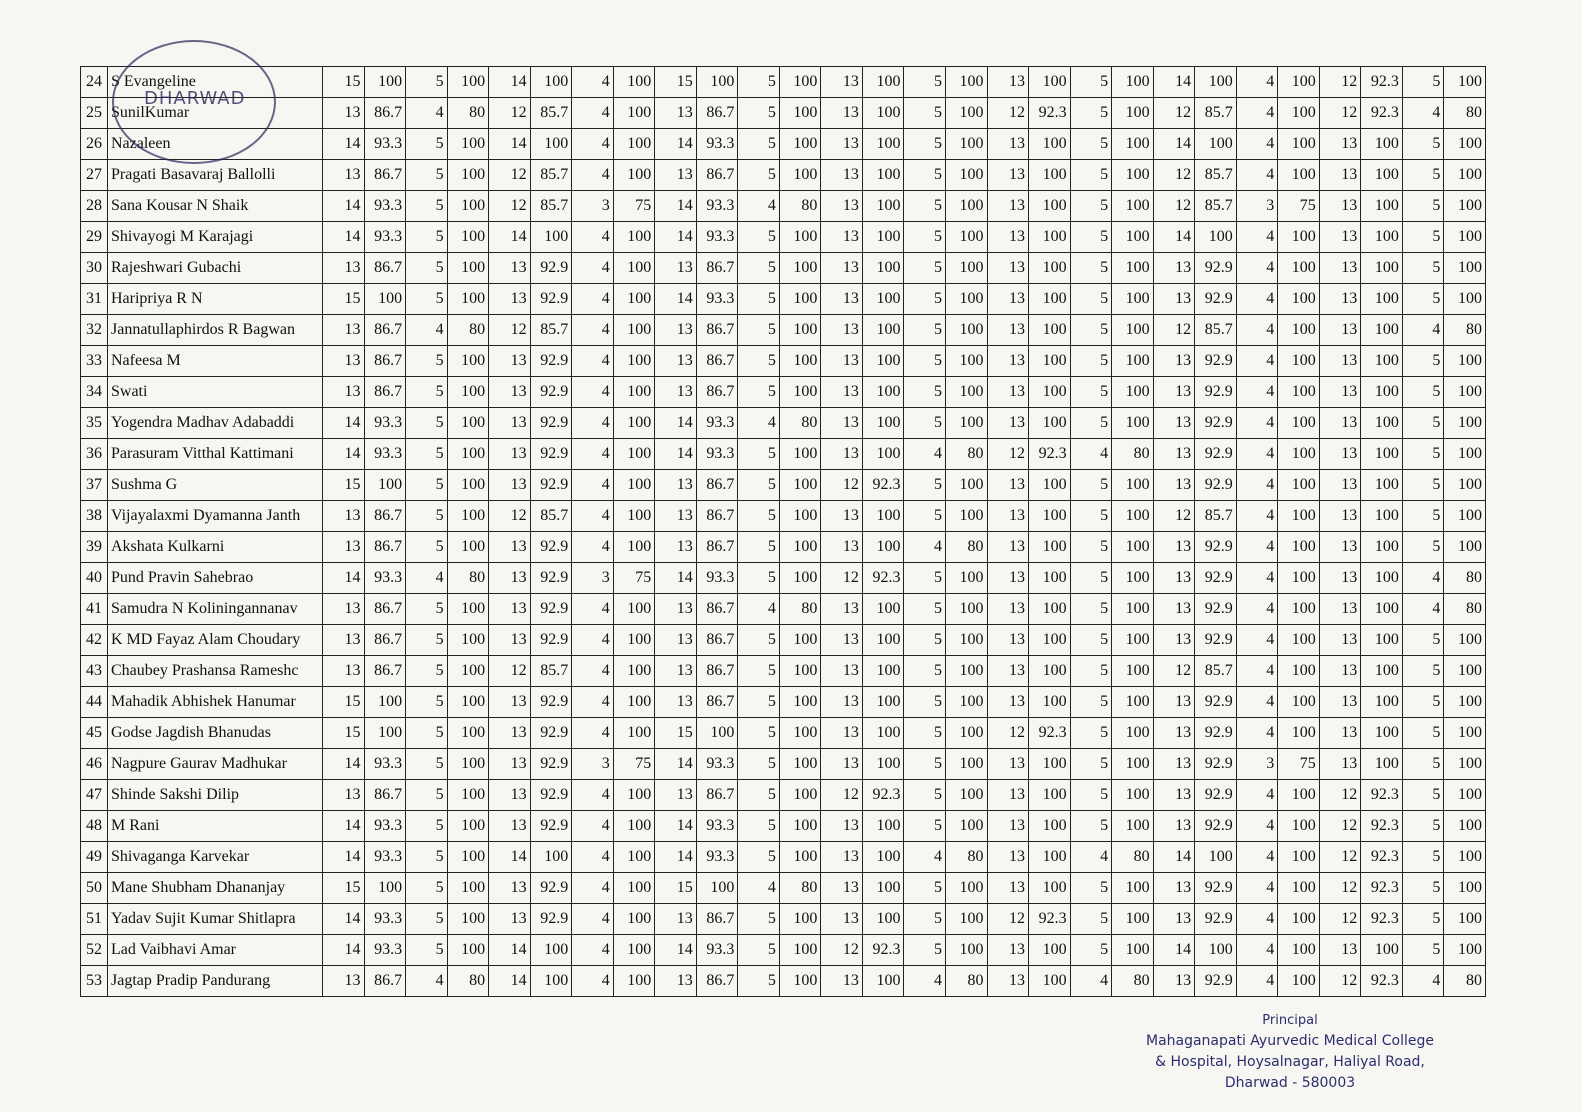  Describe the element at coordinates (94, 764) in the screenshot. I see `serial-number: 46` at that location.